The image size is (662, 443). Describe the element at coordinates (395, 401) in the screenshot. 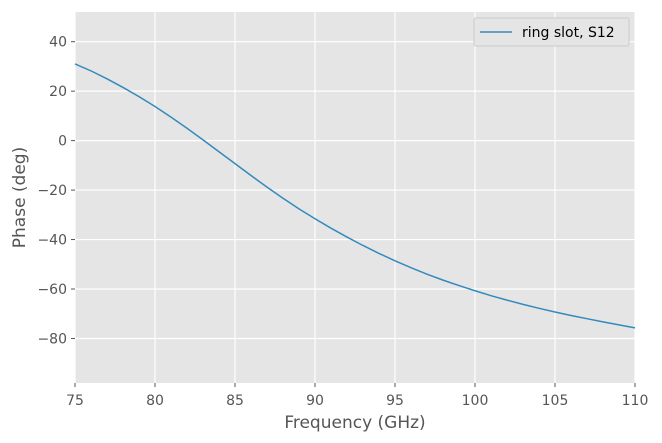

I see `x-tick-label: 95` at that location.